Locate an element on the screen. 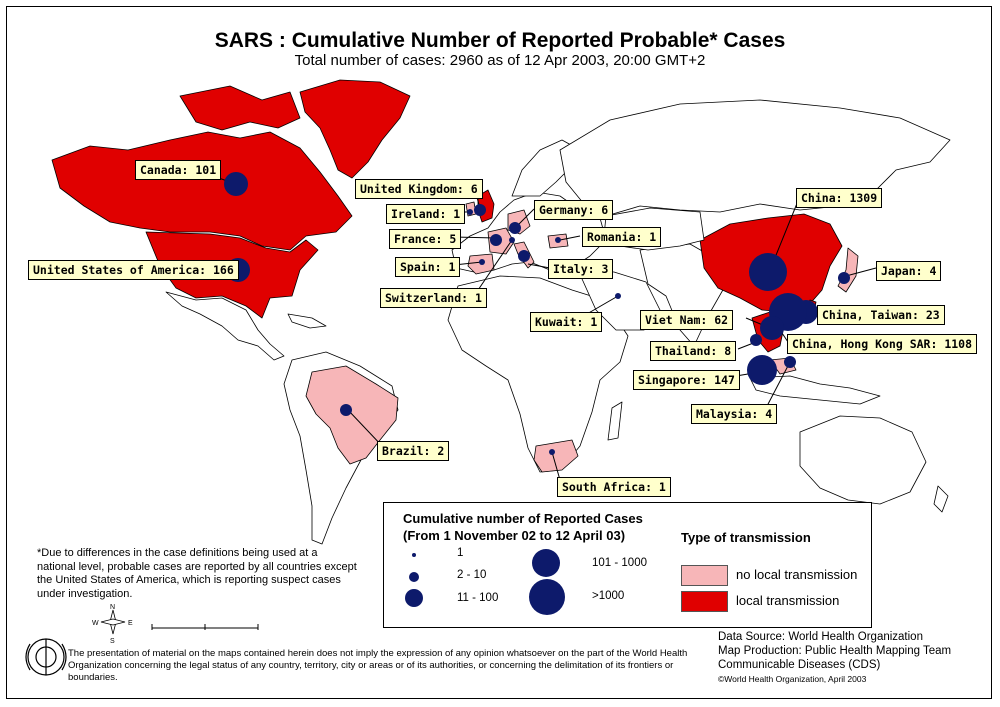 The height and width of the screenshot is (707, 1000). legend-size-1: 1 is located at coordinates (460, 553).